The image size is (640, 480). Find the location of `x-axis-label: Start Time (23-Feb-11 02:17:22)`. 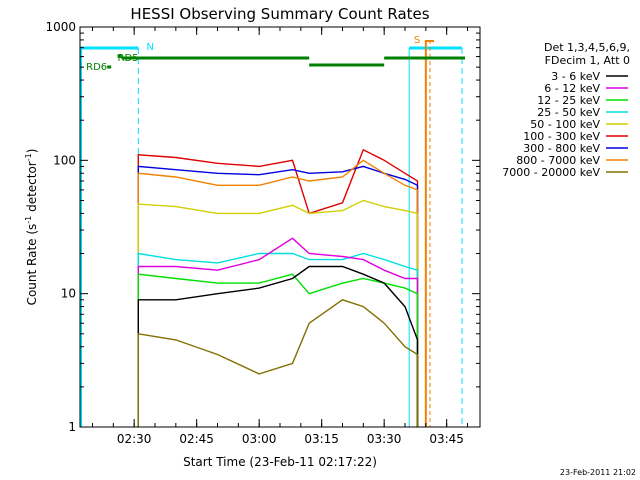

x-axis-label: Start Time (23-Feb-11 02:17:22) is located at coordinates (280, 462).